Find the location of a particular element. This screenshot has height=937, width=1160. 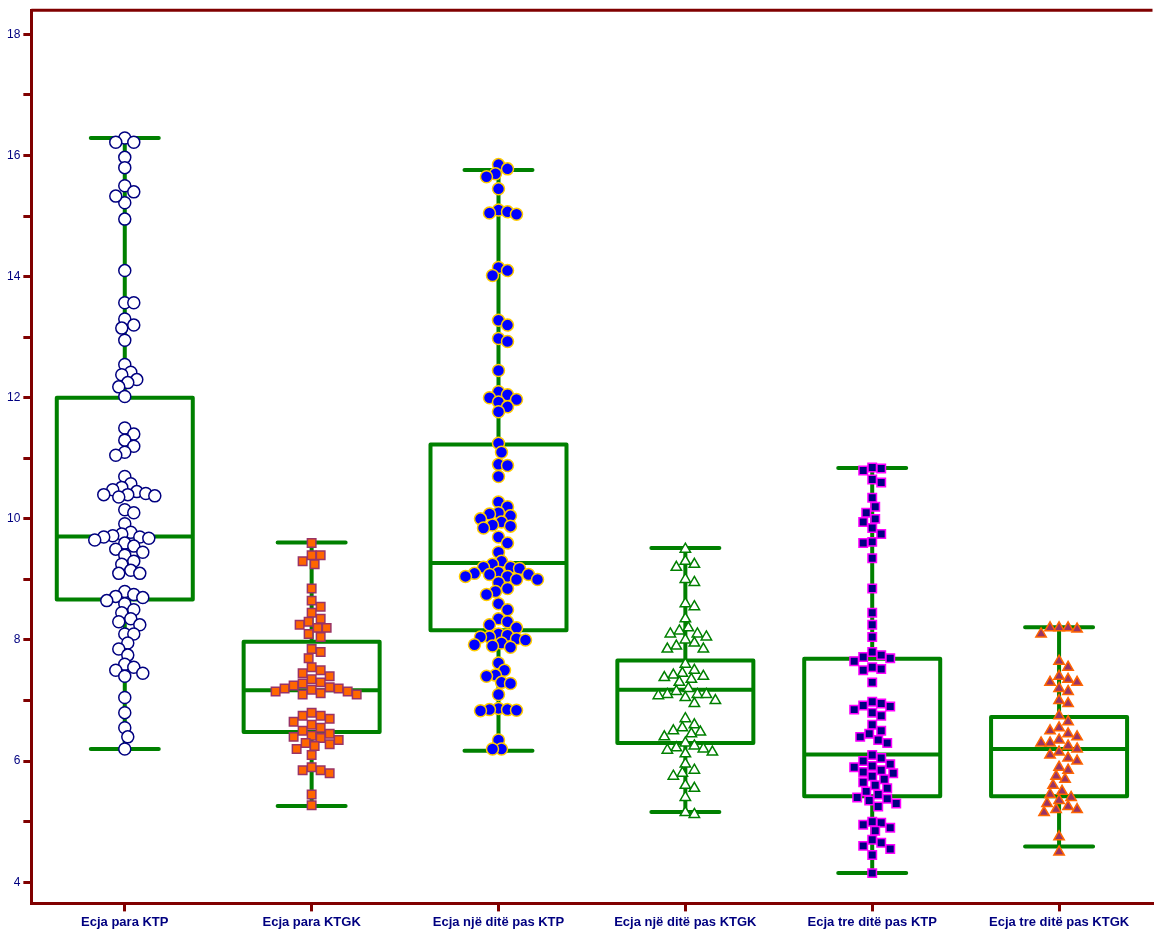

x-tick-label: Ecja tre ditë pas KTP is located at coordinates (872, 921).